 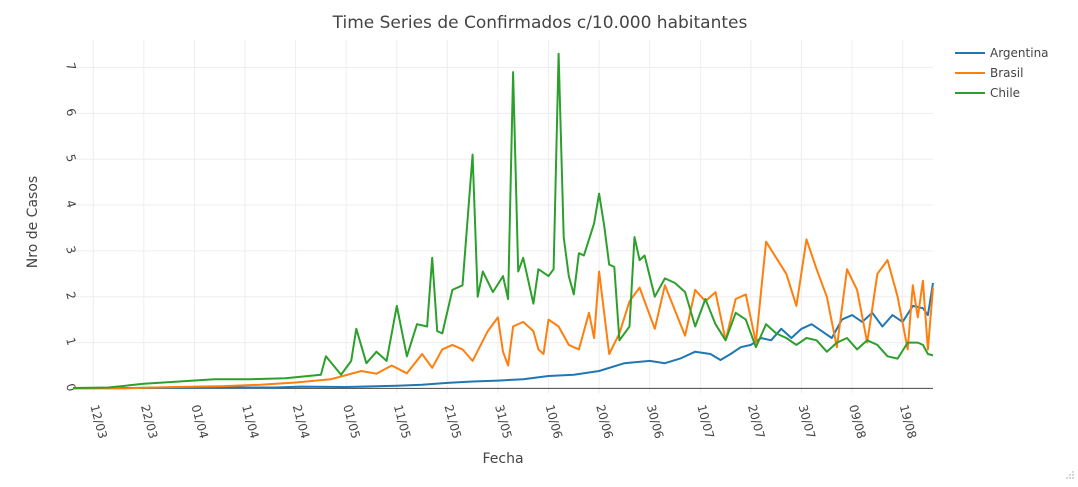 What do you see at coordinates (71, 66) in the screenshot?
I see `y-tick-label: 7` at bounding box center [71, 66].